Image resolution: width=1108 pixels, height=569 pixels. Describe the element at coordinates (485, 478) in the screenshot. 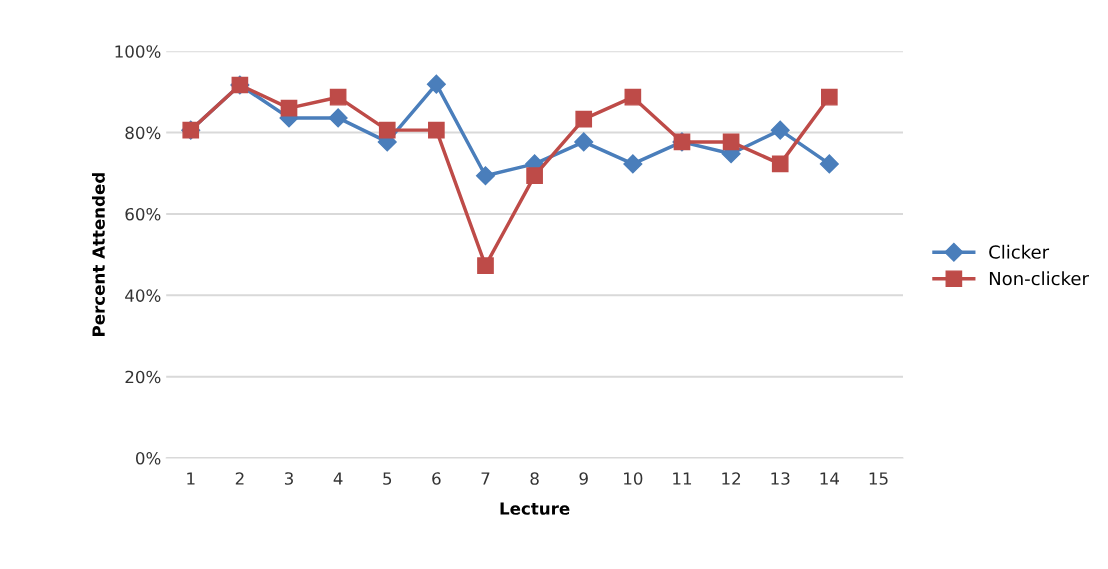

I see `x-tick-label: 7` at that location.